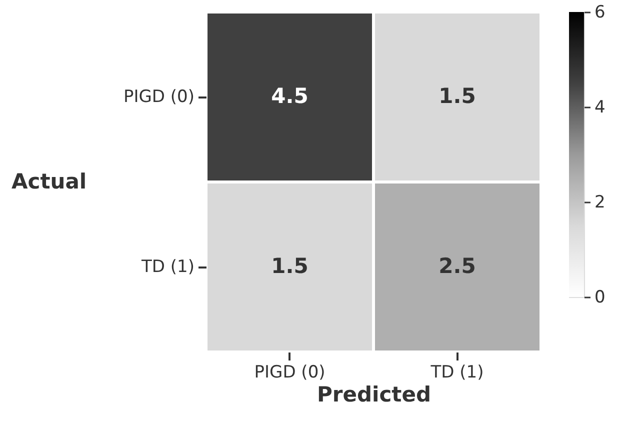 The height and width of the screenshot is (430, 617). Describe the element at coordinates (600, 298) in the screenshot. I see `color-bar-label: 0` at that location.